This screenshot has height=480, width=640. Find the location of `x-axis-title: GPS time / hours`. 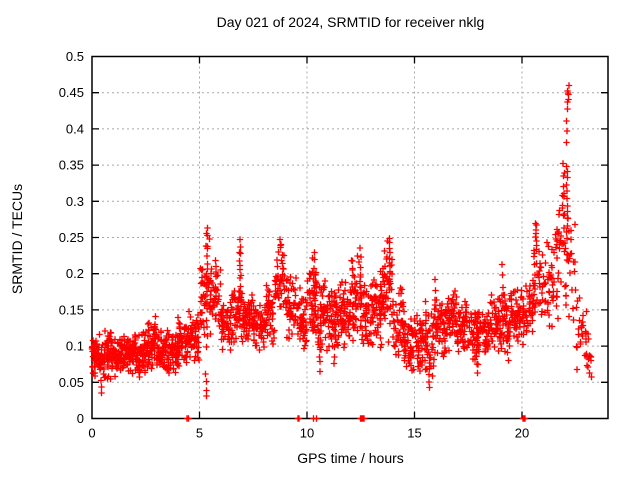

x-axis-title: GPS time / hours is located at coordinates (350, 458).